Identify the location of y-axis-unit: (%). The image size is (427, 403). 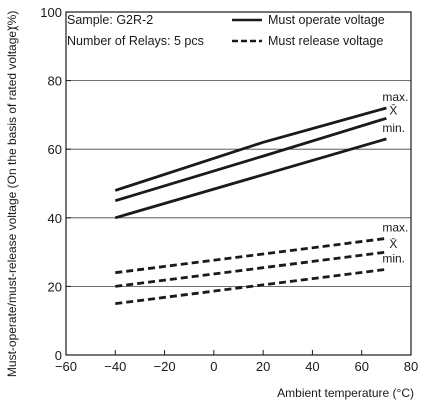
(12, 20).